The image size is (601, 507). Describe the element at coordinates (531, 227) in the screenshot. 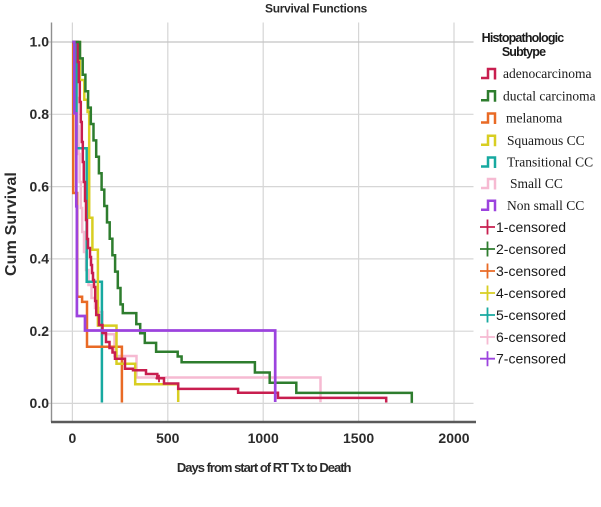

I see `svg-text: 1-censored` at that location.